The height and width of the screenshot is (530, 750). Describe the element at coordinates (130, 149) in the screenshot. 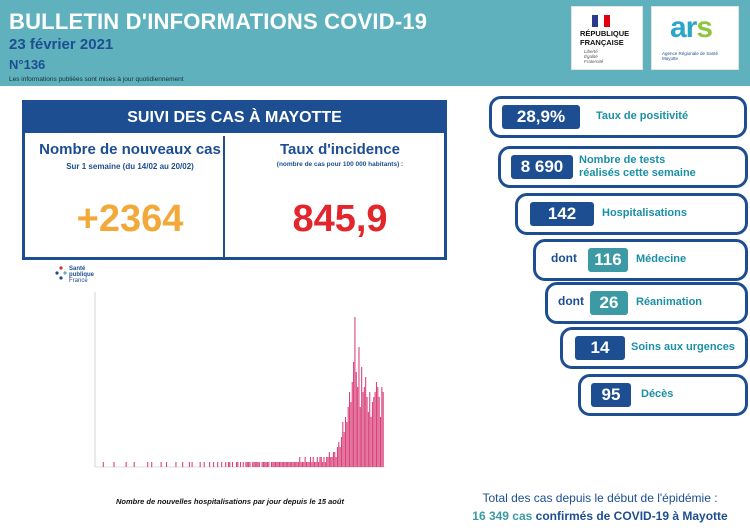

I see `new-cases-title: Nombre de nouveaux cas` at that location.